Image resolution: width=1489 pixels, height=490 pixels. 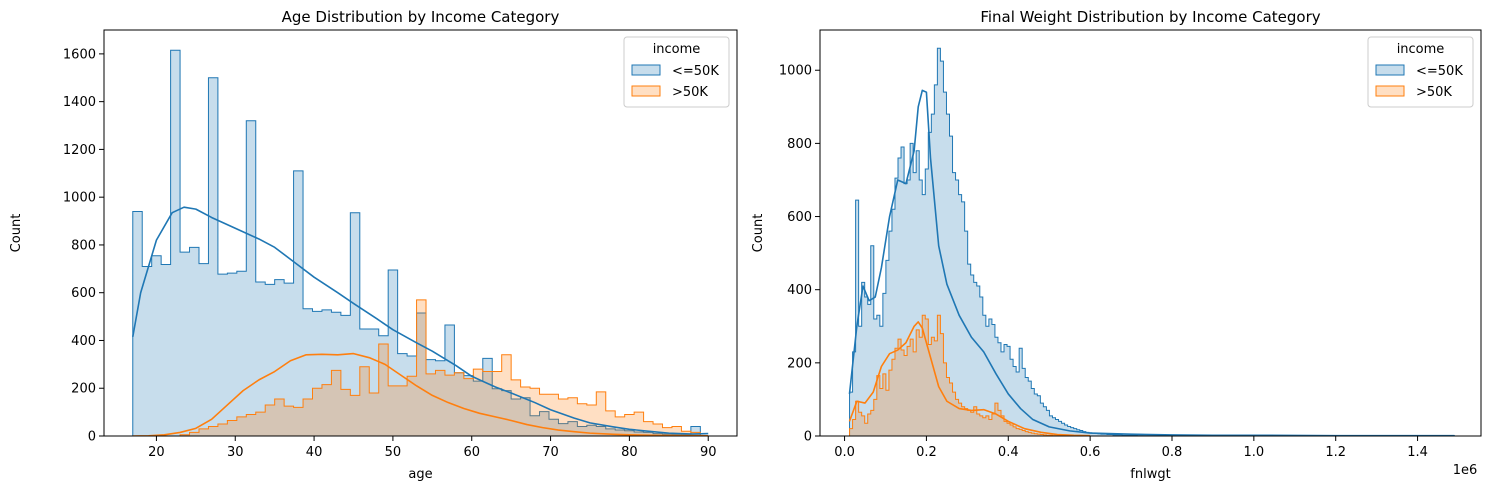 I want to click on x-tick-label: 80, so click(x=629, y=452).